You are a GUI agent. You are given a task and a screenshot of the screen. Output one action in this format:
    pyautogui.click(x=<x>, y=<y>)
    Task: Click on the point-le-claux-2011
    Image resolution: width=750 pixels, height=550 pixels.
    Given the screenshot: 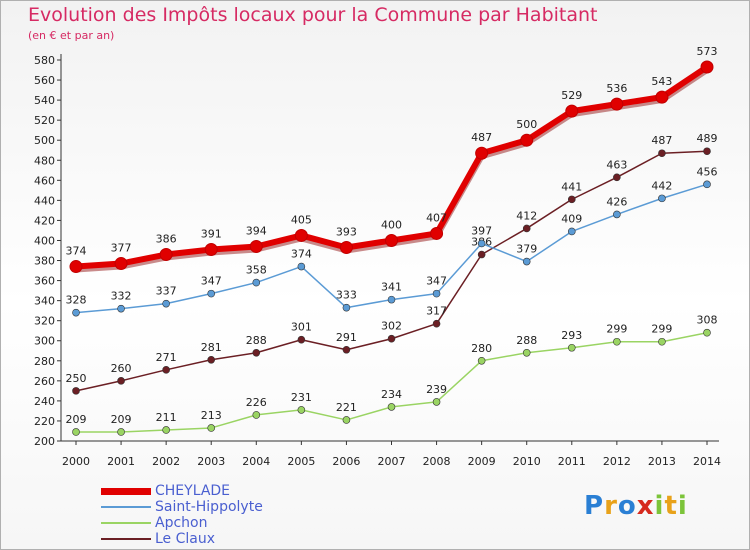 What is the action you would take?
    pyautogui.click(x=571, y=199)
    